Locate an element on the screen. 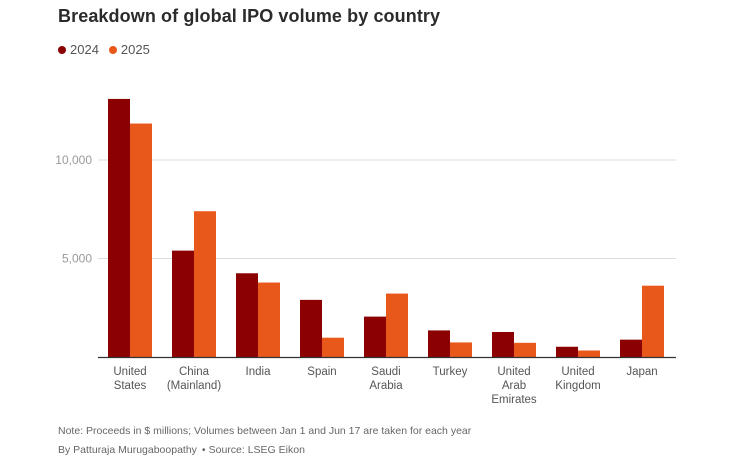 This screenshot has height=458, width=740. x-tick-label: India is located at coordinates (259, 372).